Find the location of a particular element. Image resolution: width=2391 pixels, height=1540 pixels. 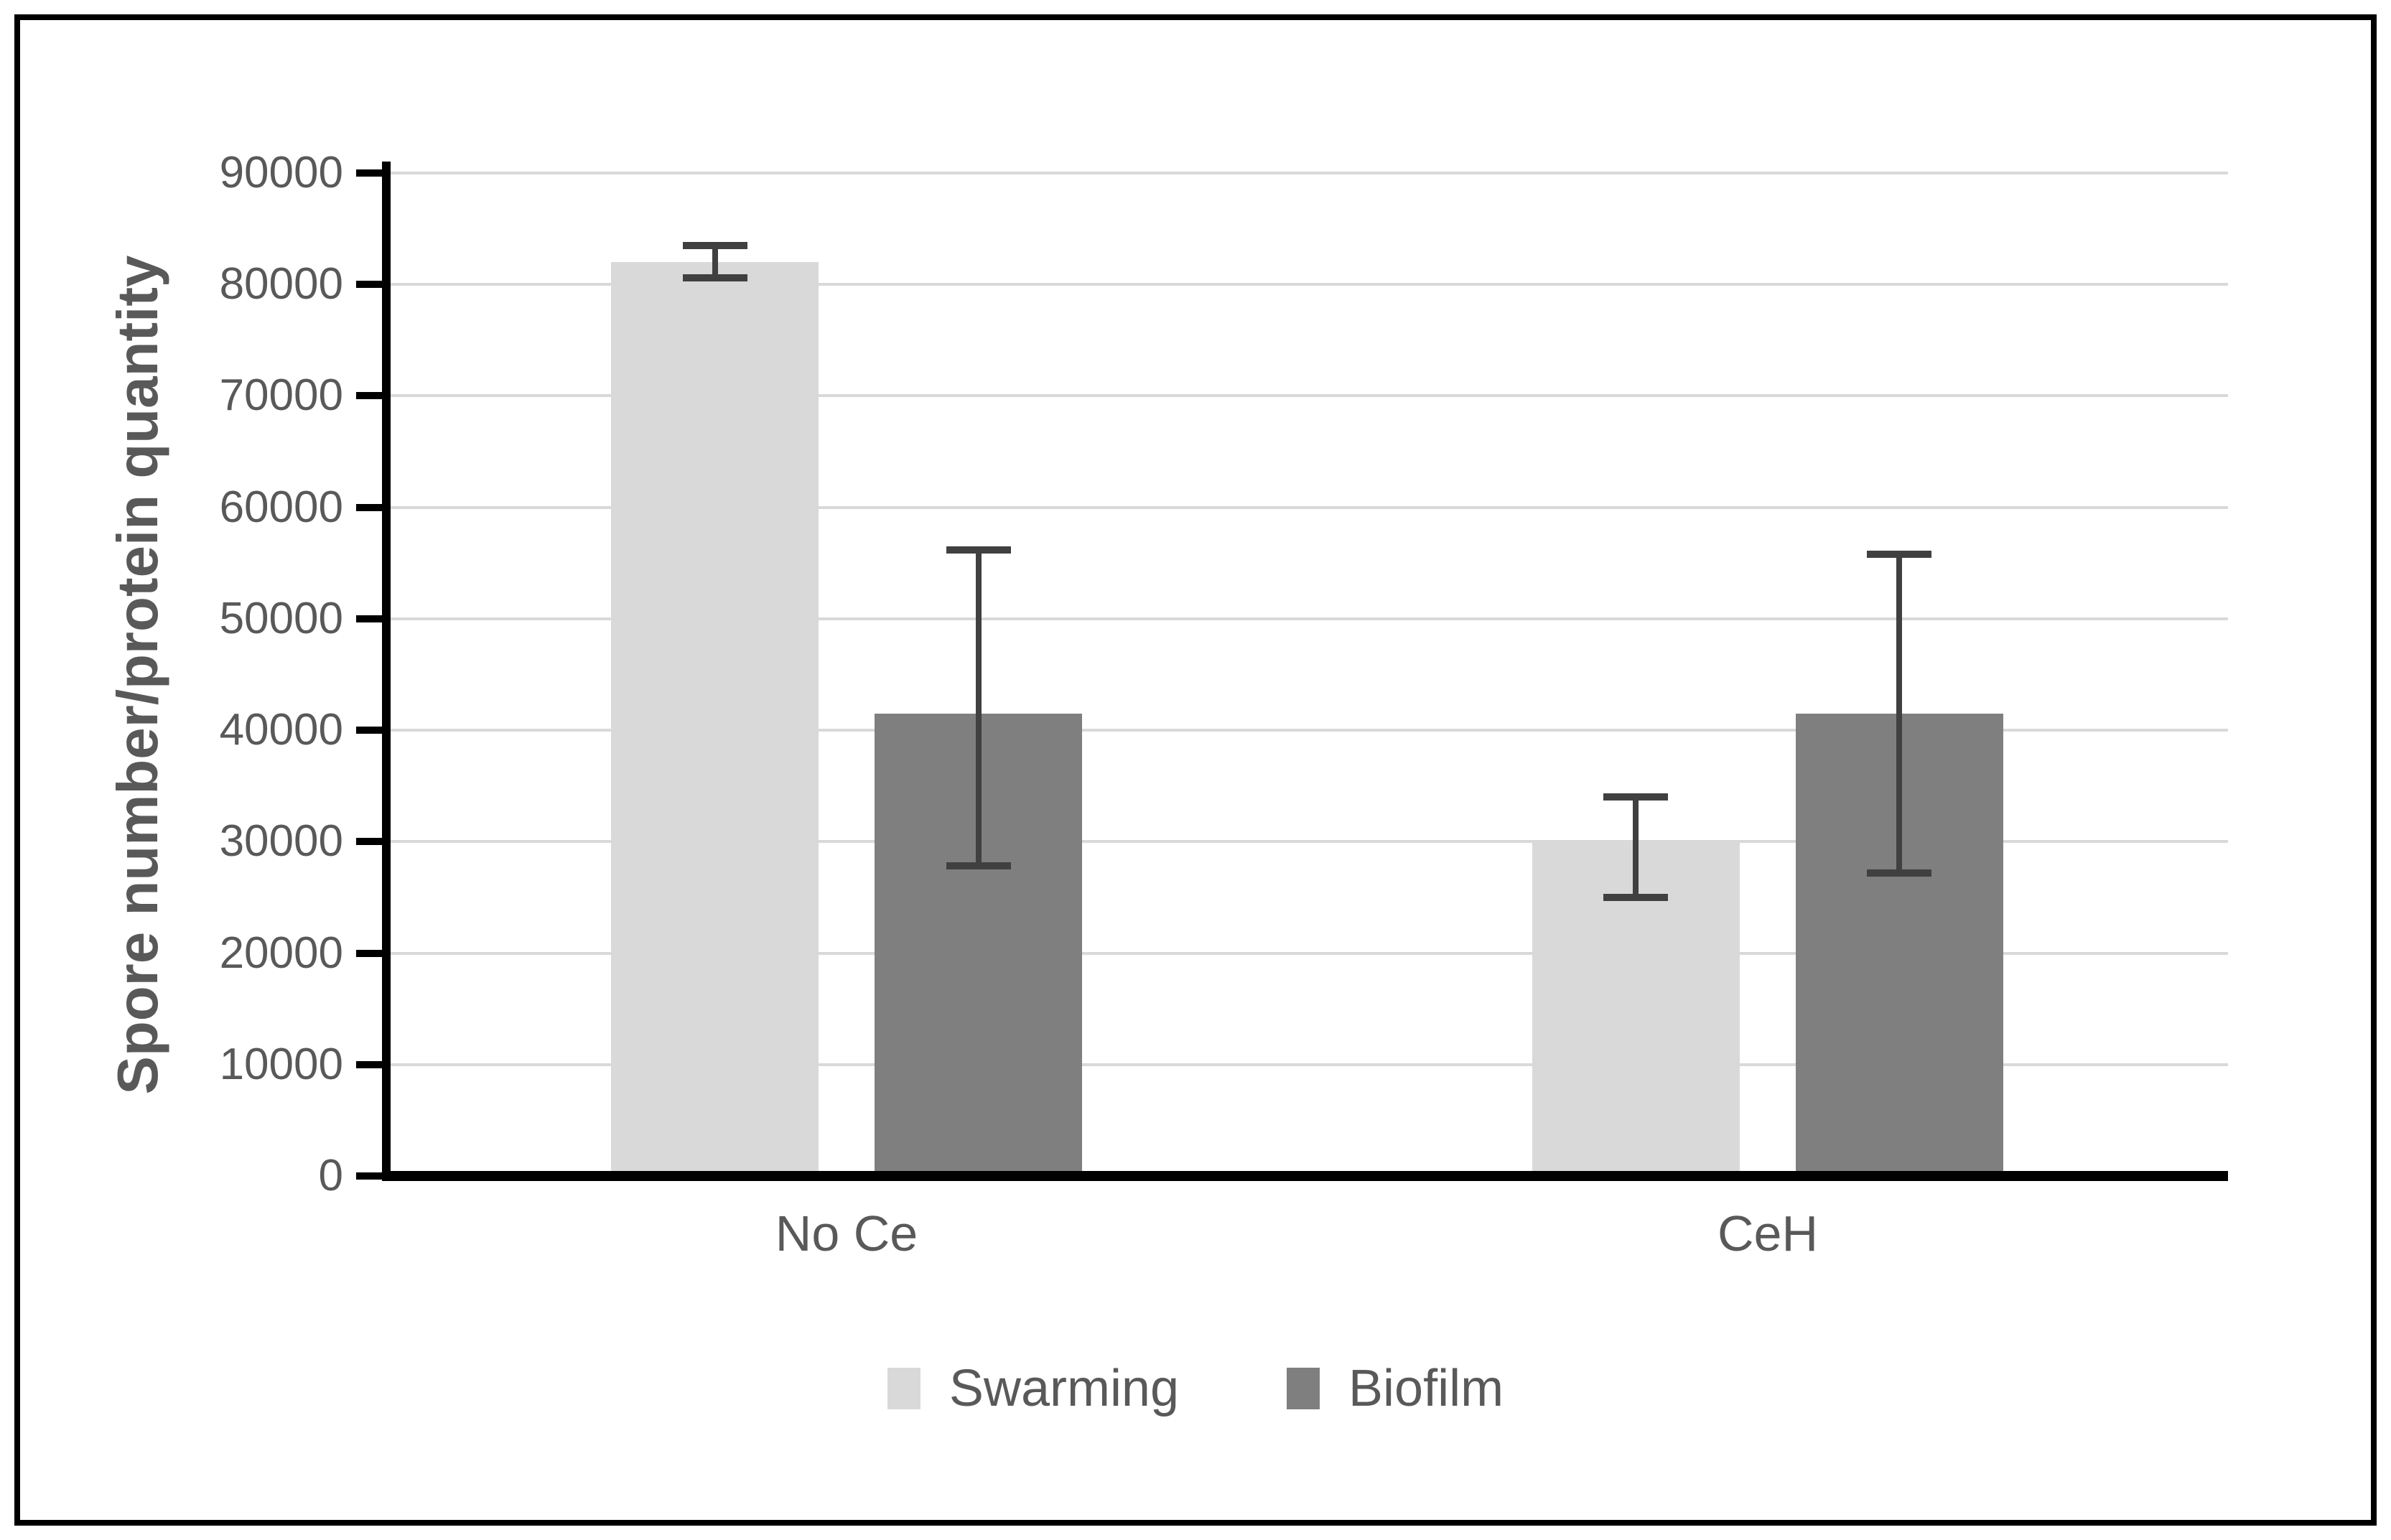

y-tick-label: 30000 is located at coordinates (281, 841).